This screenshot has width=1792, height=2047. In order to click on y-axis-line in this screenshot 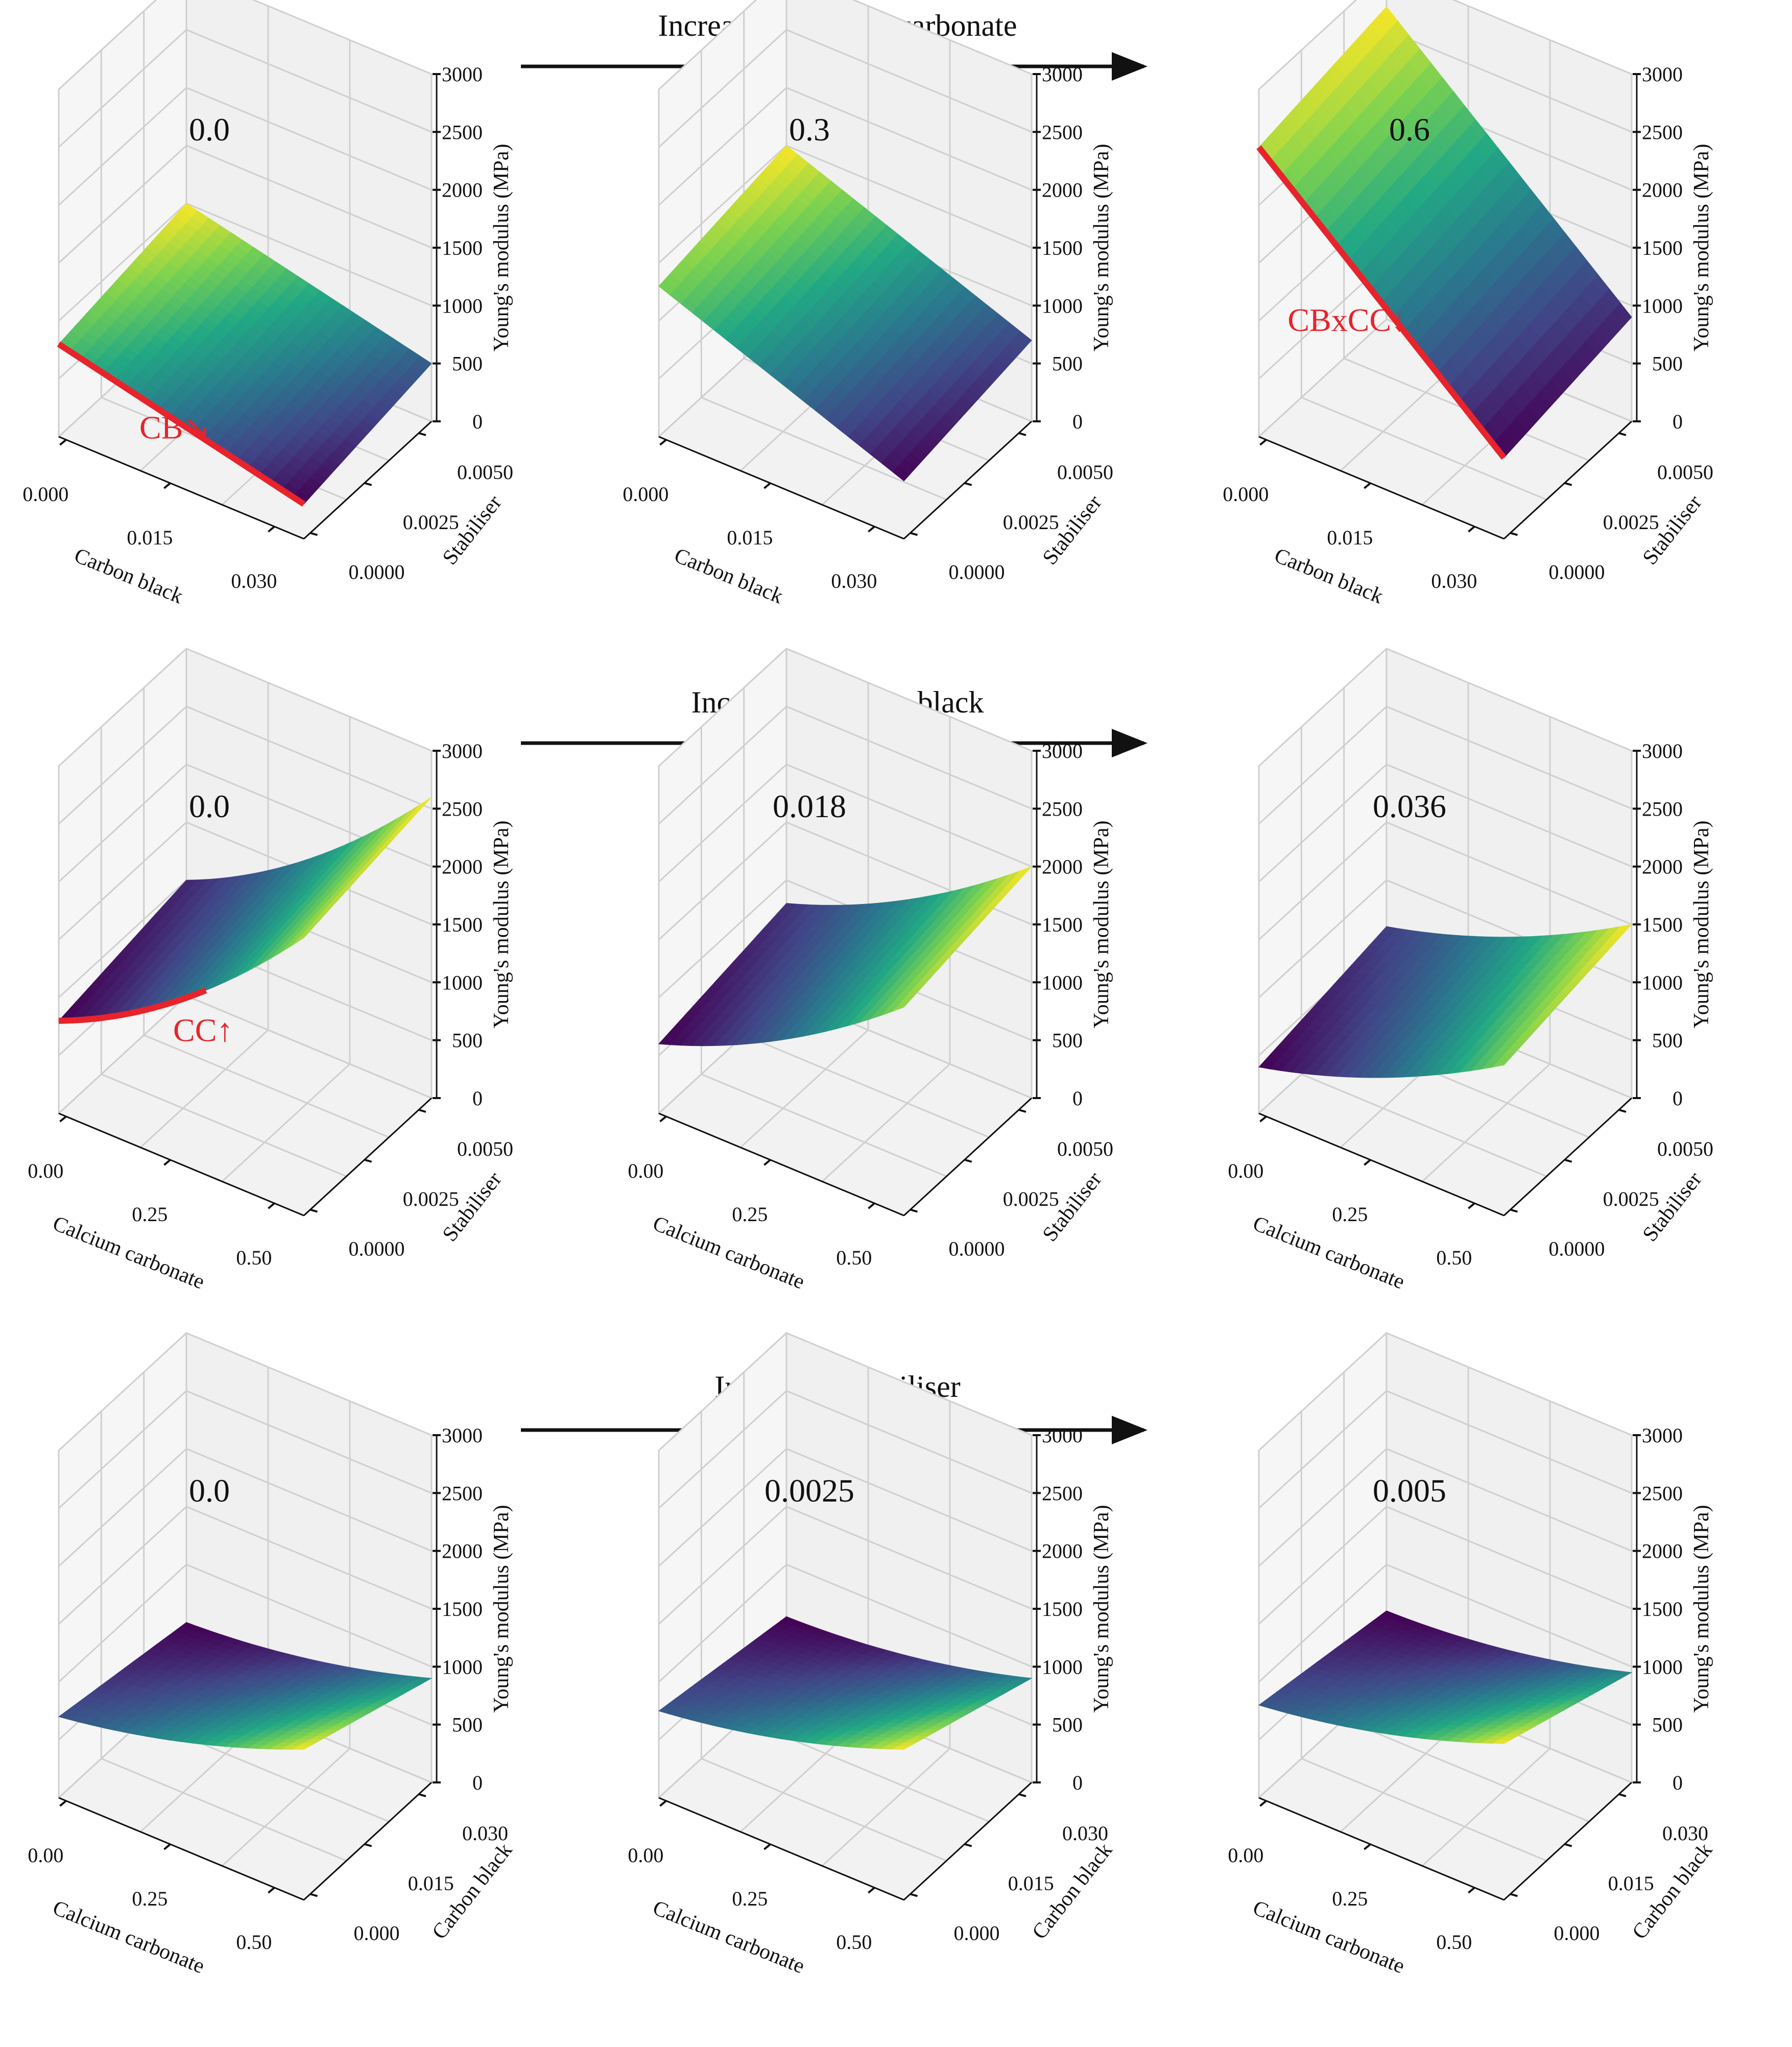, I will do `click(368, 480)`.